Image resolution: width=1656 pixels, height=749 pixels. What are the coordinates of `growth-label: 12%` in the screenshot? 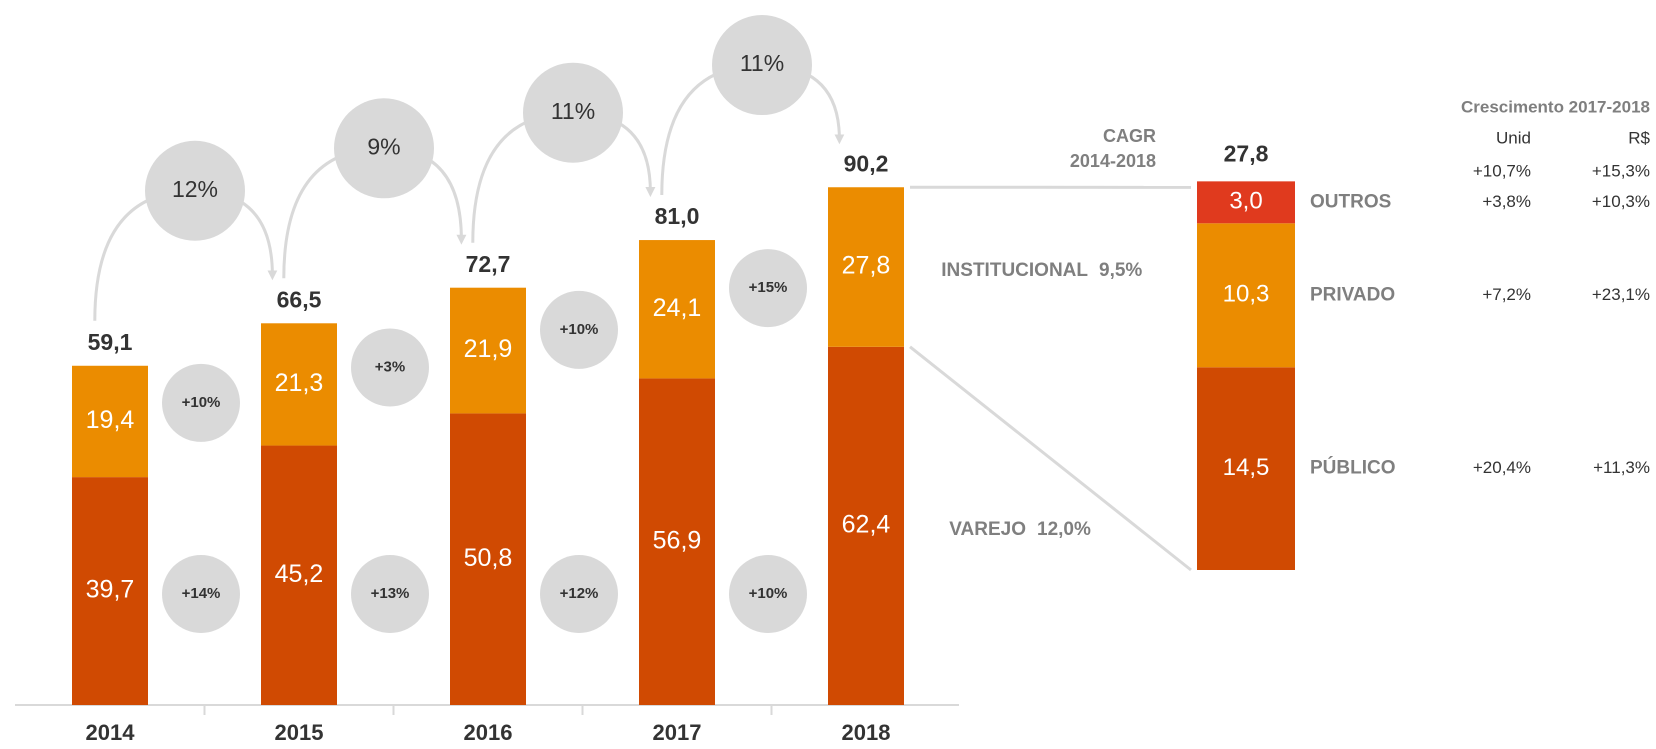 It's located at (195, 189).